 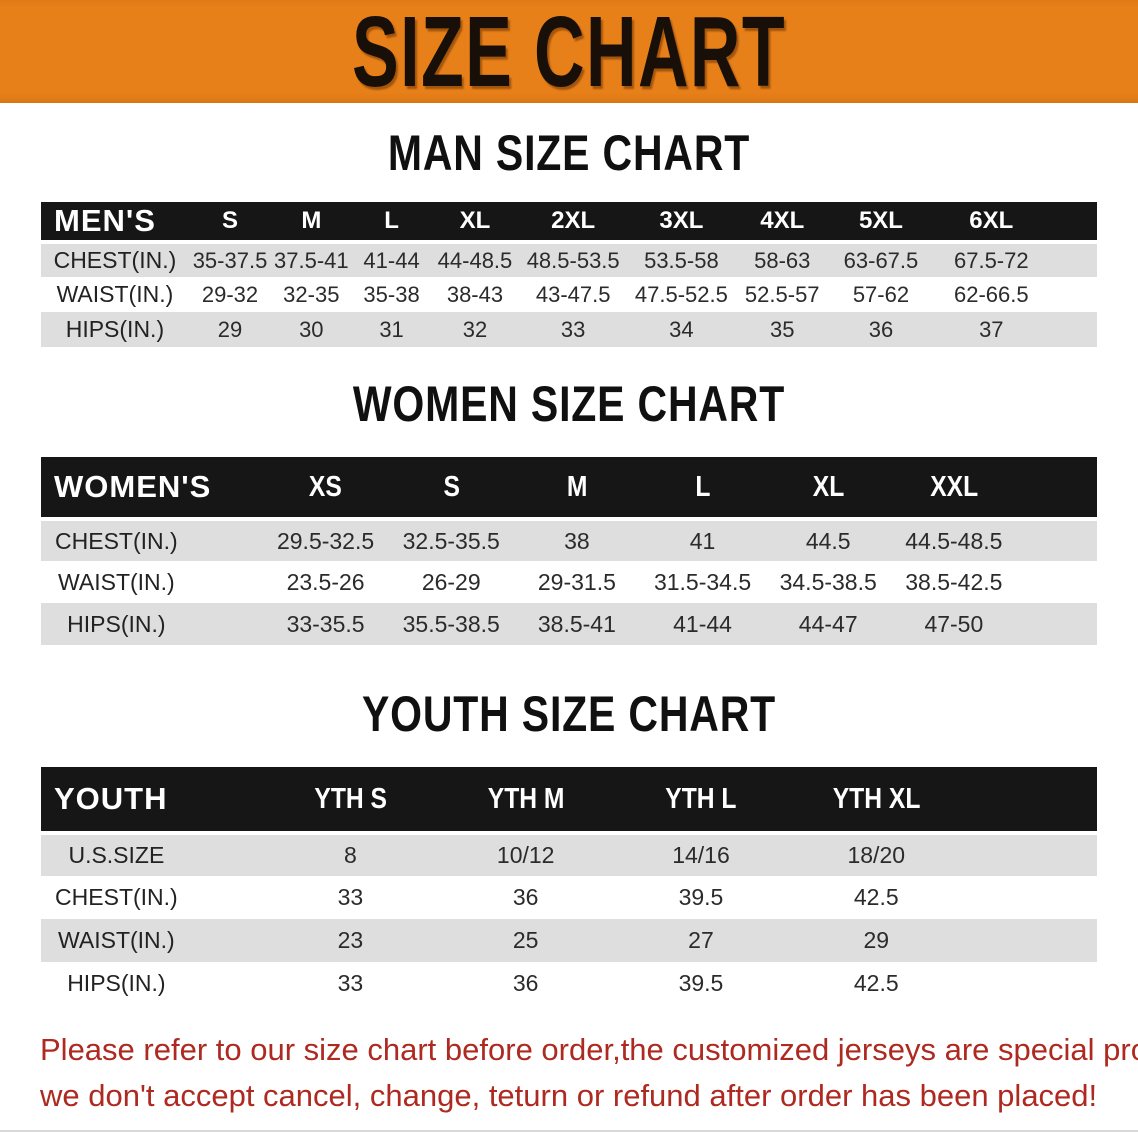 What do you see at coordinates (311, 329) in the screenshot?
I see `measurement-cell: 30` at bounding box center [311, 329].